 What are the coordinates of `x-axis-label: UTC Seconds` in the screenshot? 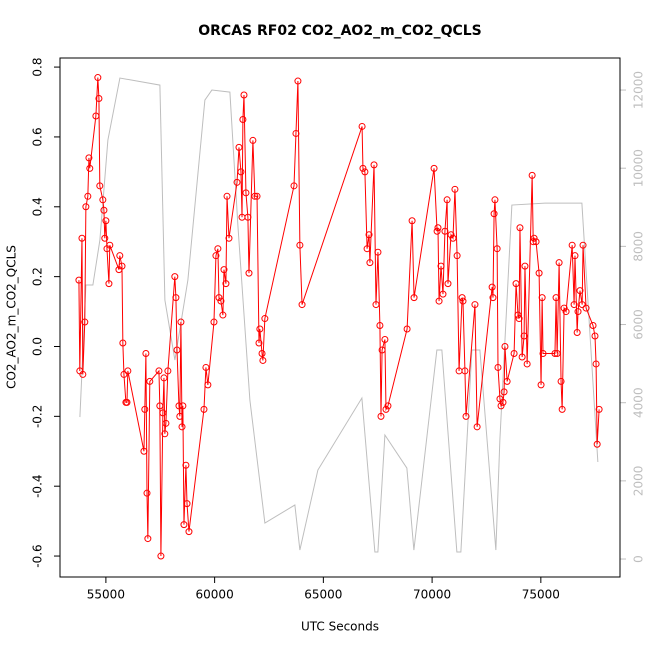 It's located at (340, 627).